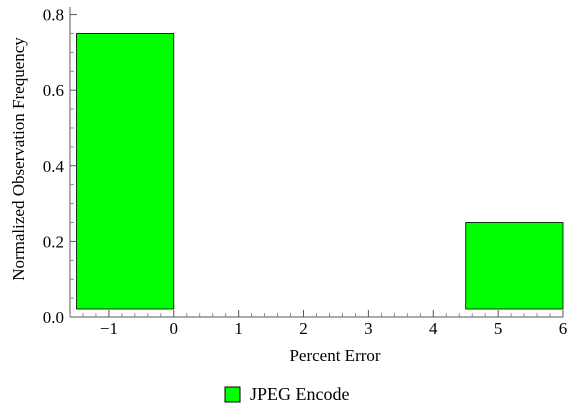  What do you see at coordinates (498, 328) in the screenshot?
I see `x-tick-label: 5` at bounding box center [498, 328].